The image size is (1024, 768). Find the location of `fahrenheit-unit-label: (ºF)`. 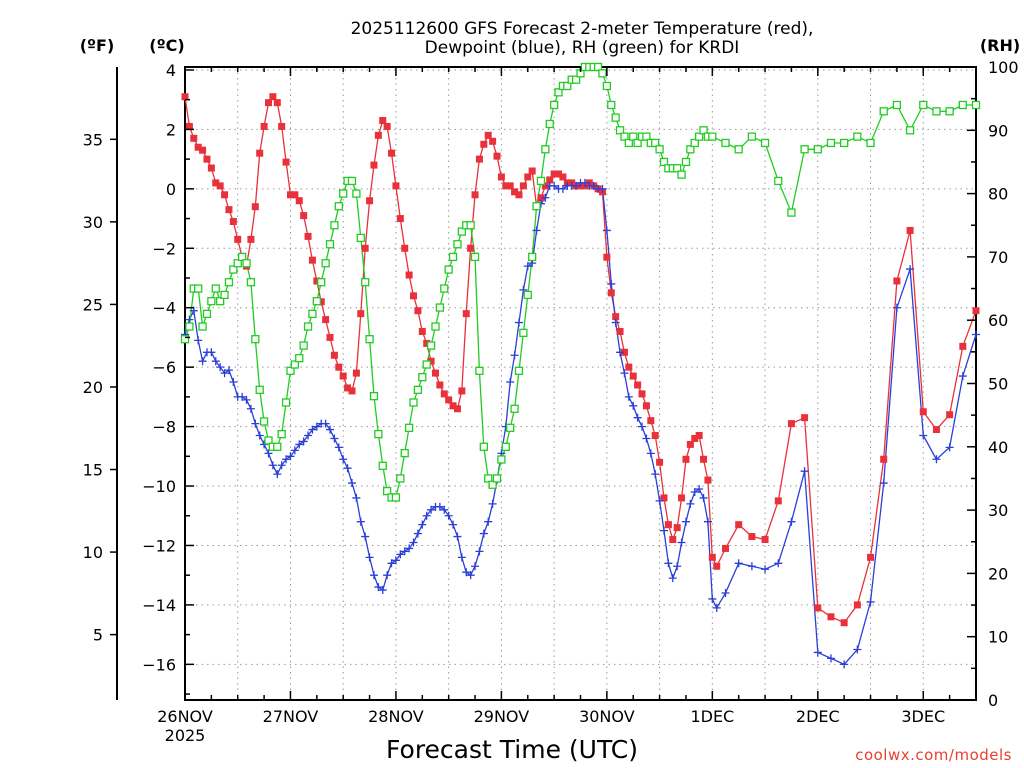

fahrenheit-unit-label: (ºF) is located at coordinates (97, 45).